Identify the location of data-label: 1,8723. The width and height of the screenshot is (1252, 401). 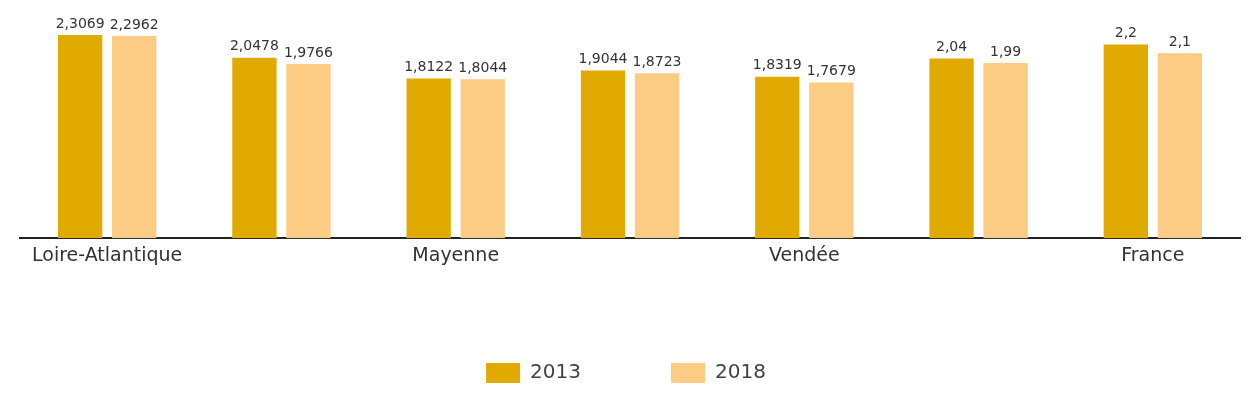
(657, 60).